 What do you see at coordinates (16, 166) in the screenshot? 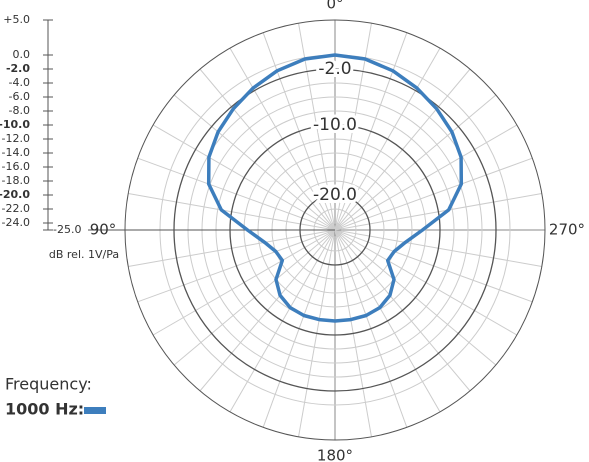
I see `y-tick-label: -16.0` at bounding box center [16, 166].